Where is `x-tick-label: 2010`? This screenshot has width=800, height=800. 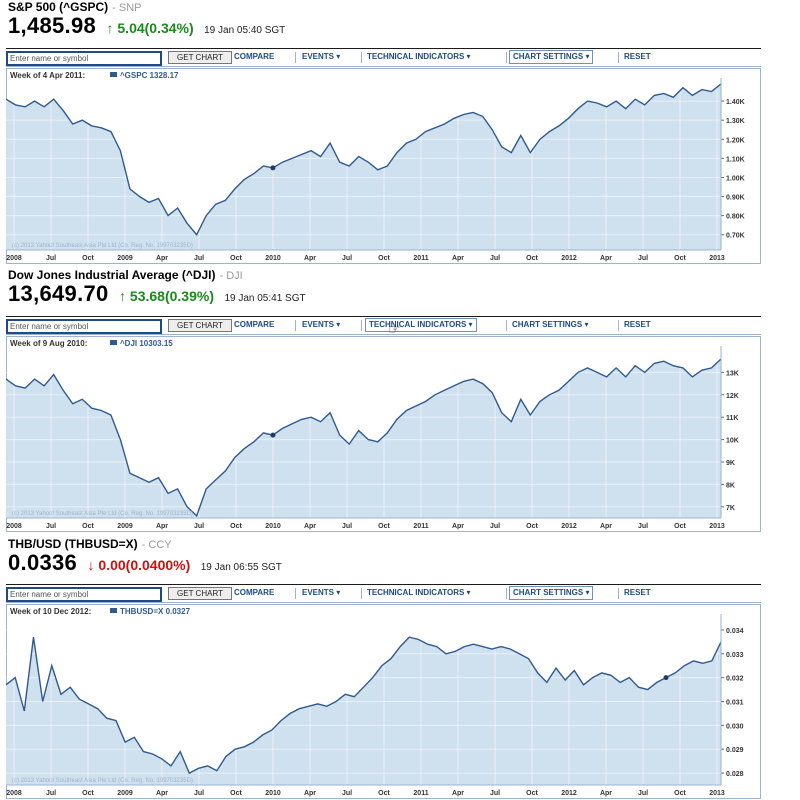
x-tick-label: 2010 is located at coordinates (273, 793).